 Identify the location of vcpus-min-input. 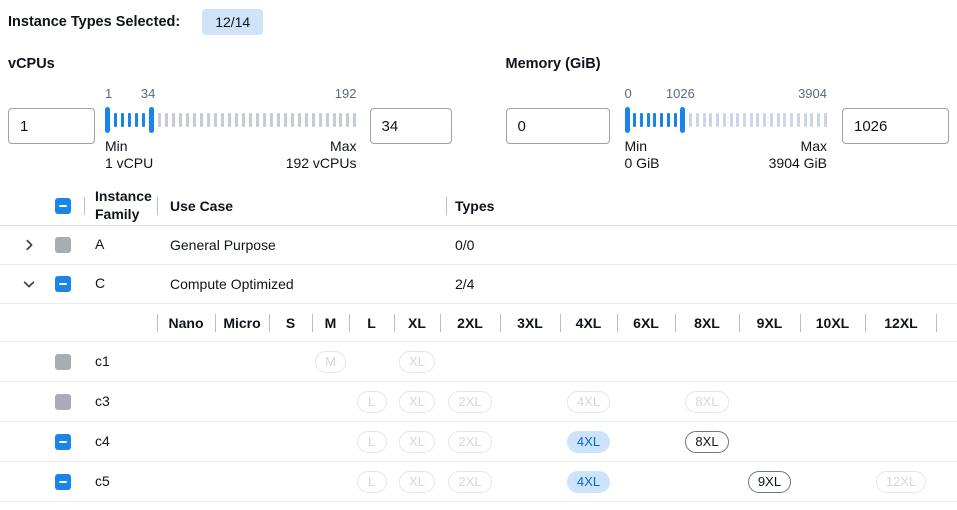
(51, 126).